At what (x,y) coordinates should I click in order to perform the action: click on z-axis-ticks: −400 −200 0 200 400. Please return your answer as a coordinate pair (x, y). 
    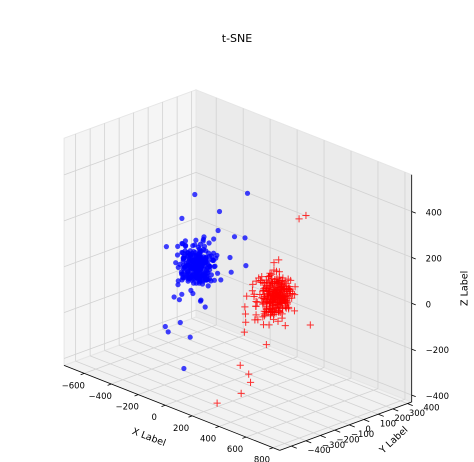
    Looking at the image, I should click on (430, 305).